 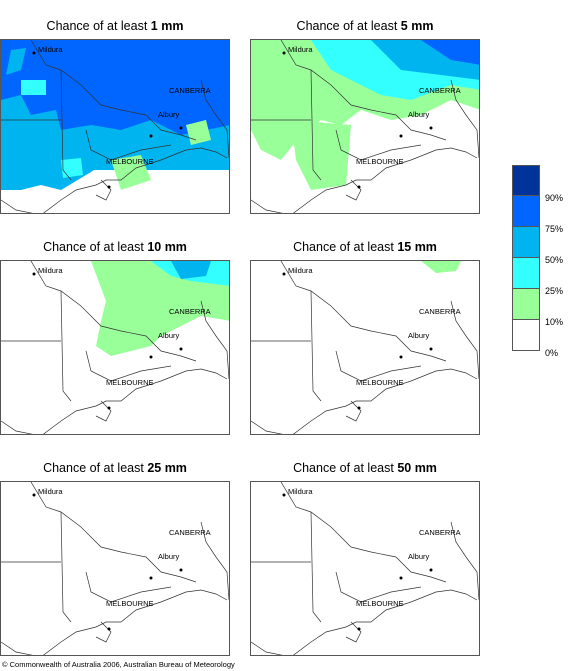 I want to click on map-1mm: Mildura CANBERRA Albury MELBOURNE, so click(x=115, y=126).